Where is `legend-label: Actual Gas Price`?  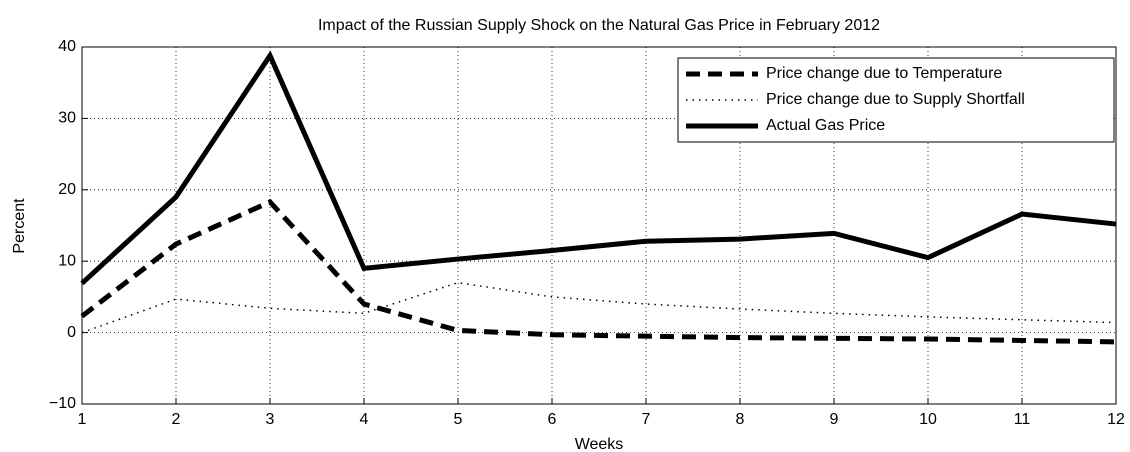
legend-label: Actual Gas Price is located at coordinates (825, 125).